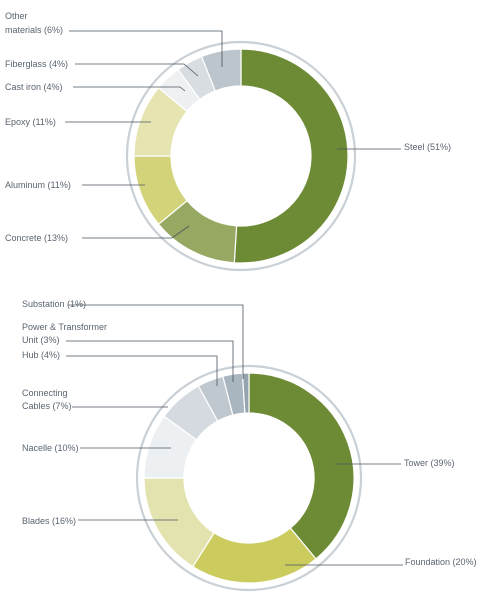 The height and width of the screenshot is (600, 495). Describe the element at coordinates (64, 327) in the screenshot. I see `slice-label: Power & Transformer` at that location.